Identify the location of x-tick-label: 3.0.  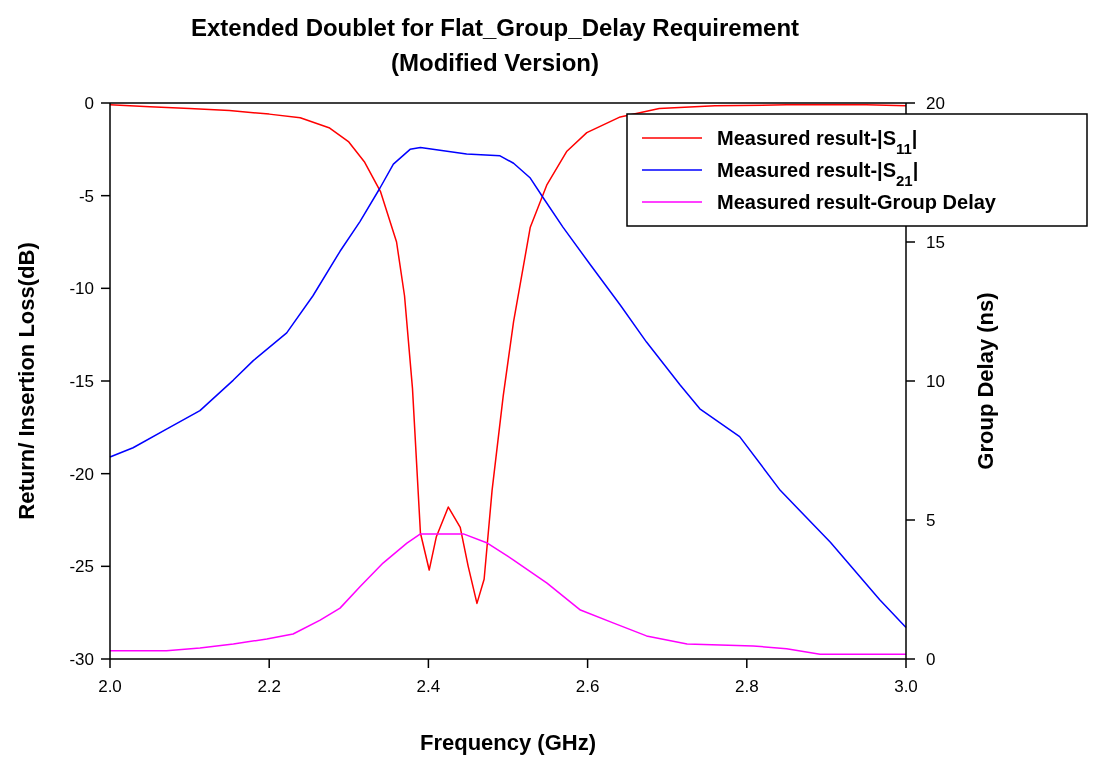
(906, 686).